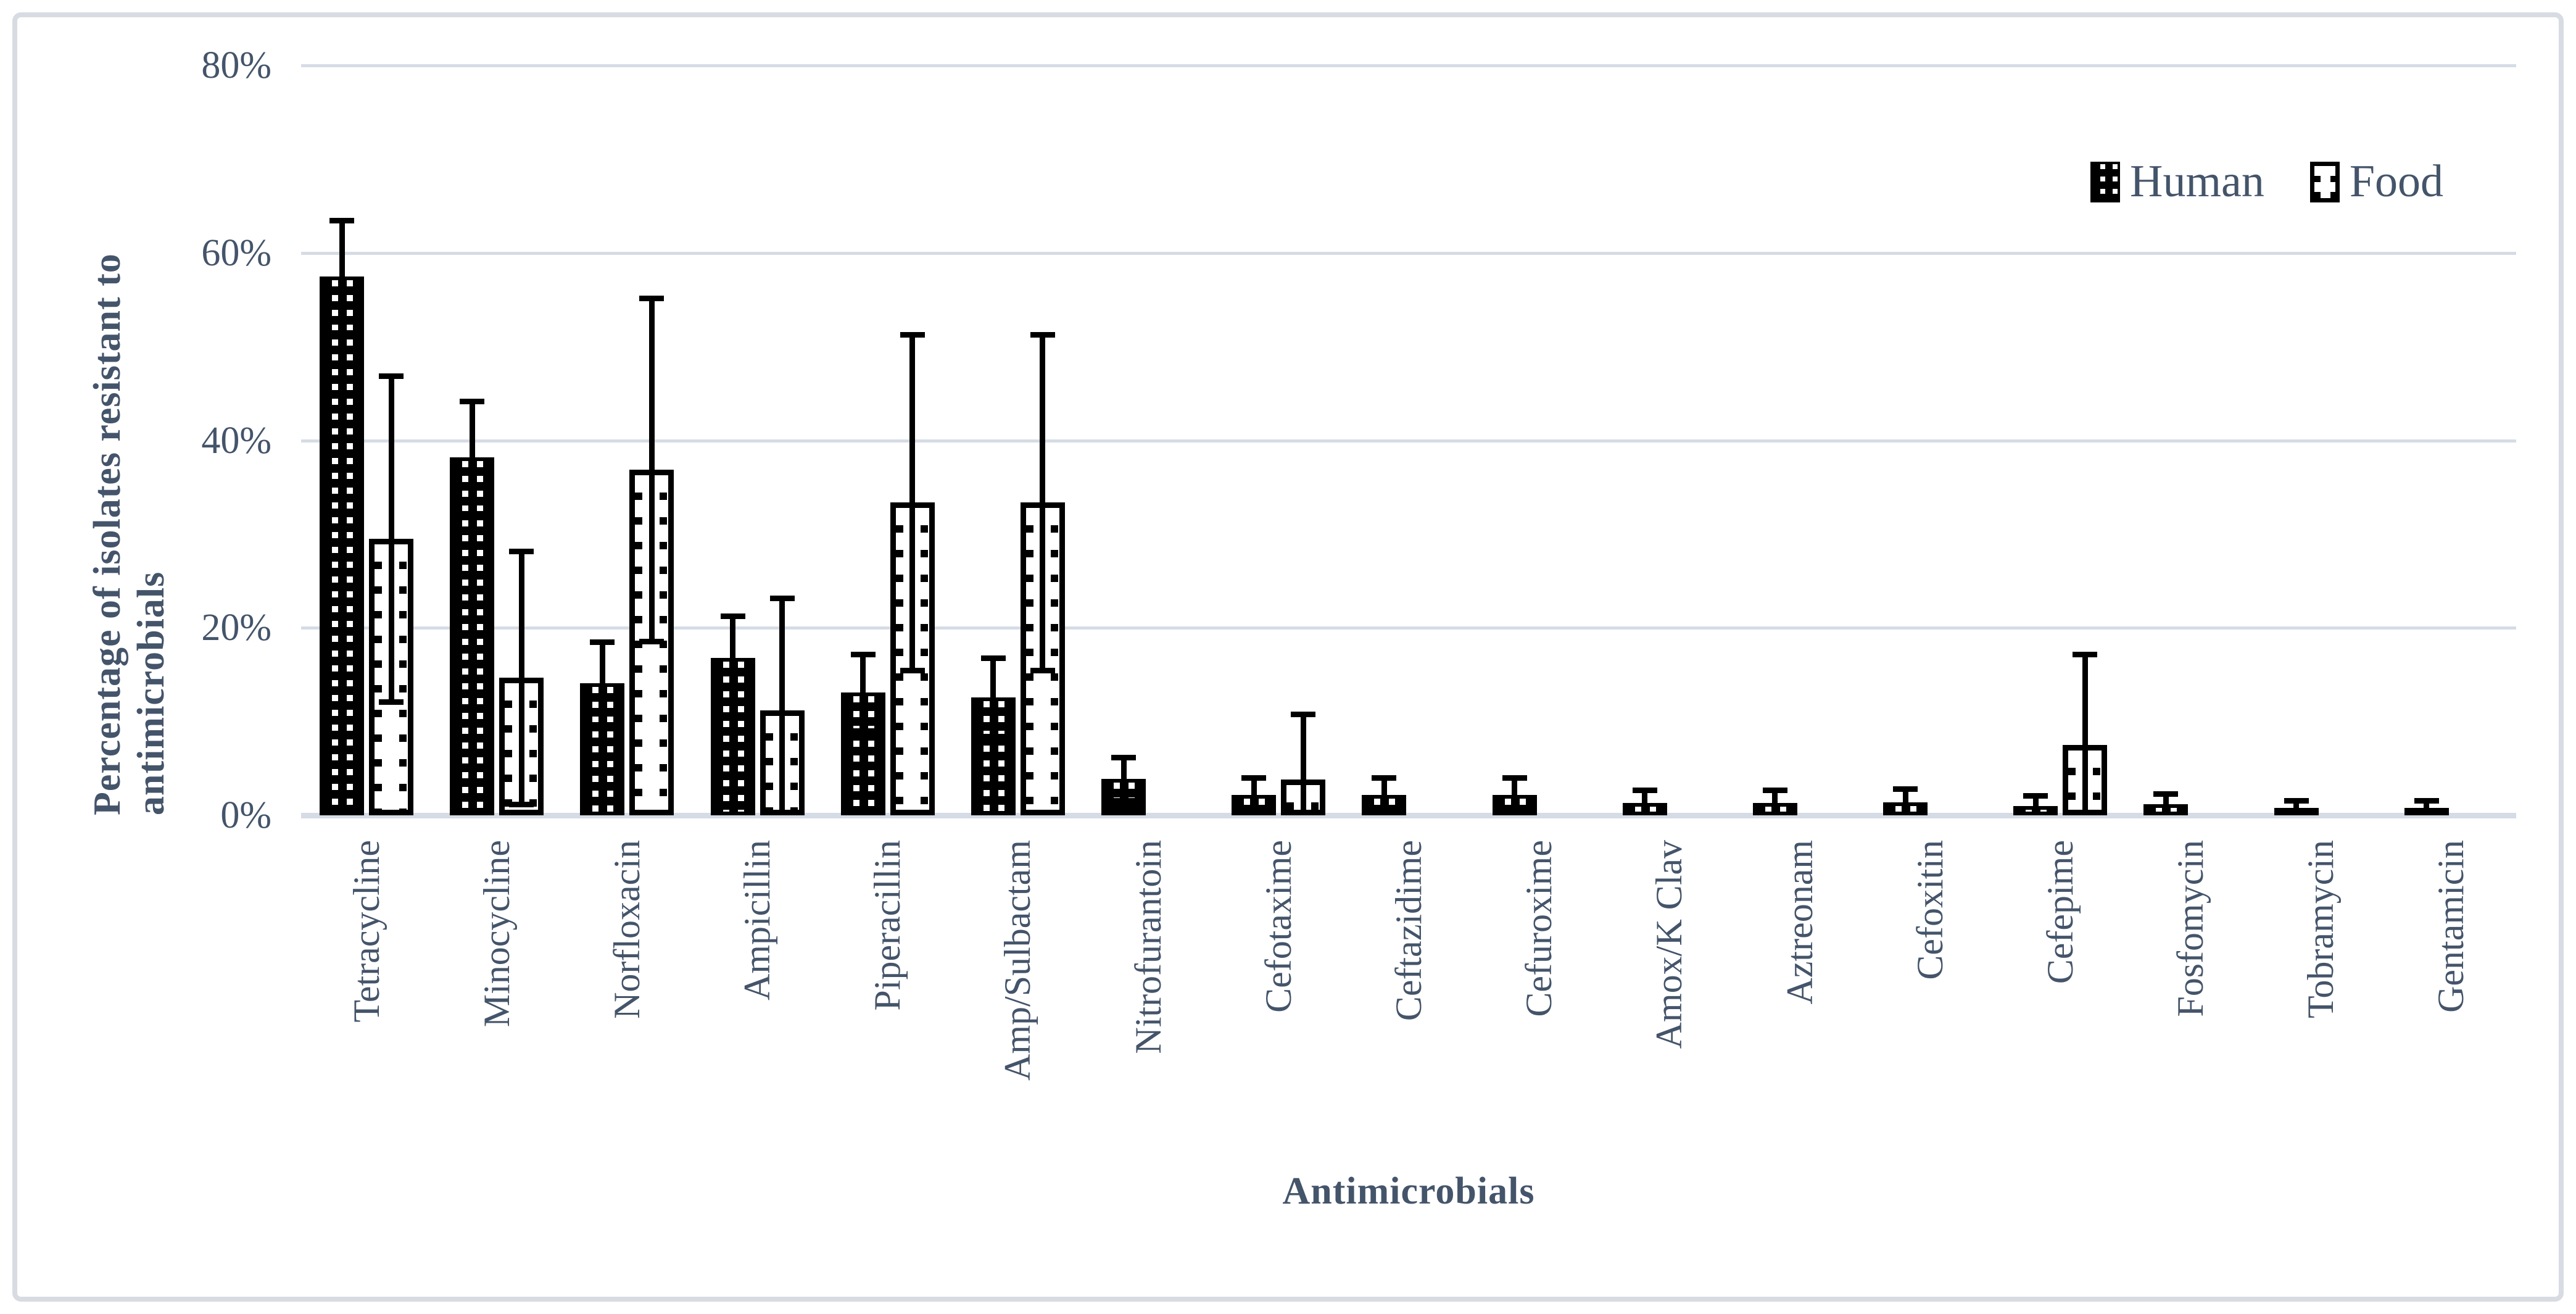  What do you see at coordinates (863, 692) in the screenshot?
I see `error-bar-human-piperacillin` at bounding box center [863, 692].